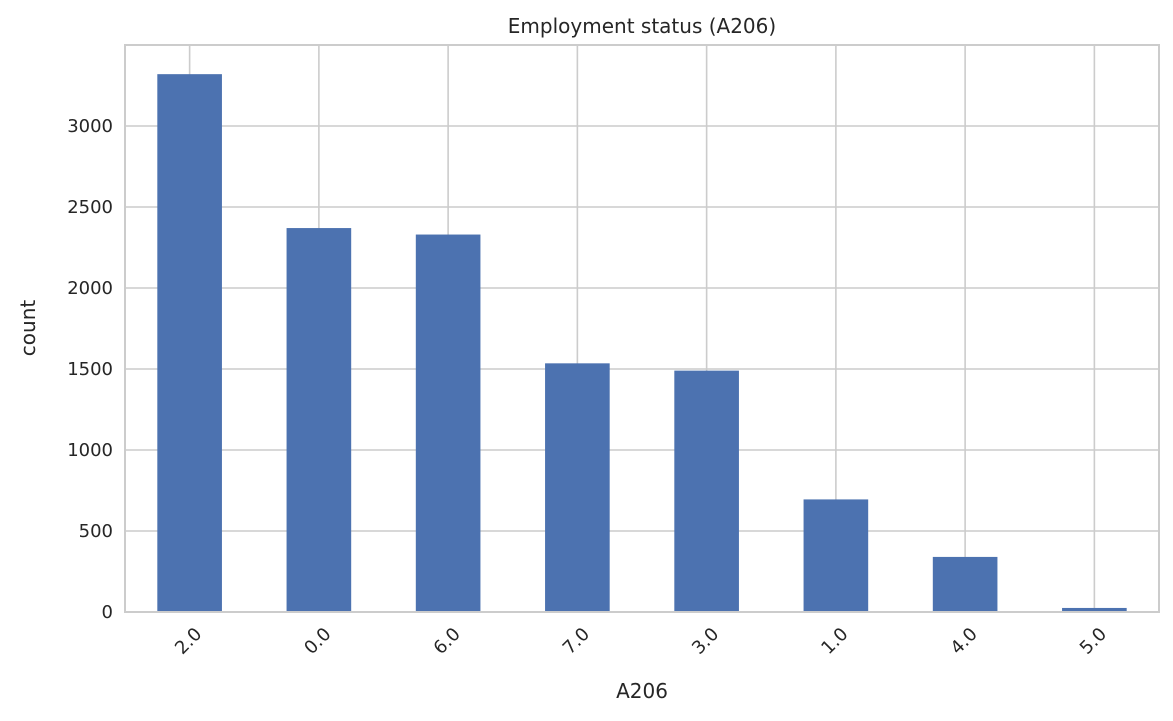  Describe the element at coordinates (319, 420) in the screenshot. I see `bar-0.0` at that location.